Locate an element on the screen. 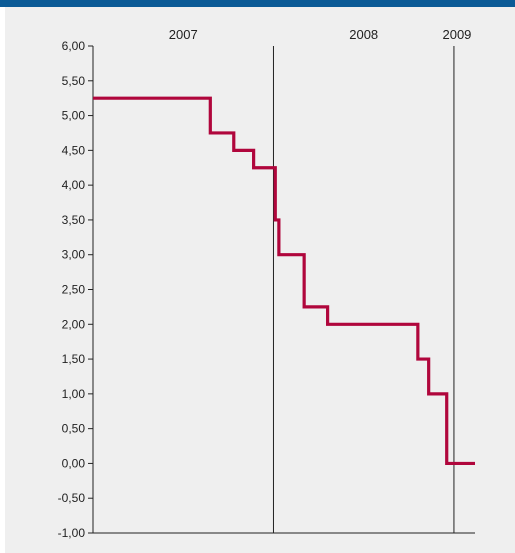 The image size is (515, 553). y-tick-label: 1,00 is located at coordinates (74, 394).